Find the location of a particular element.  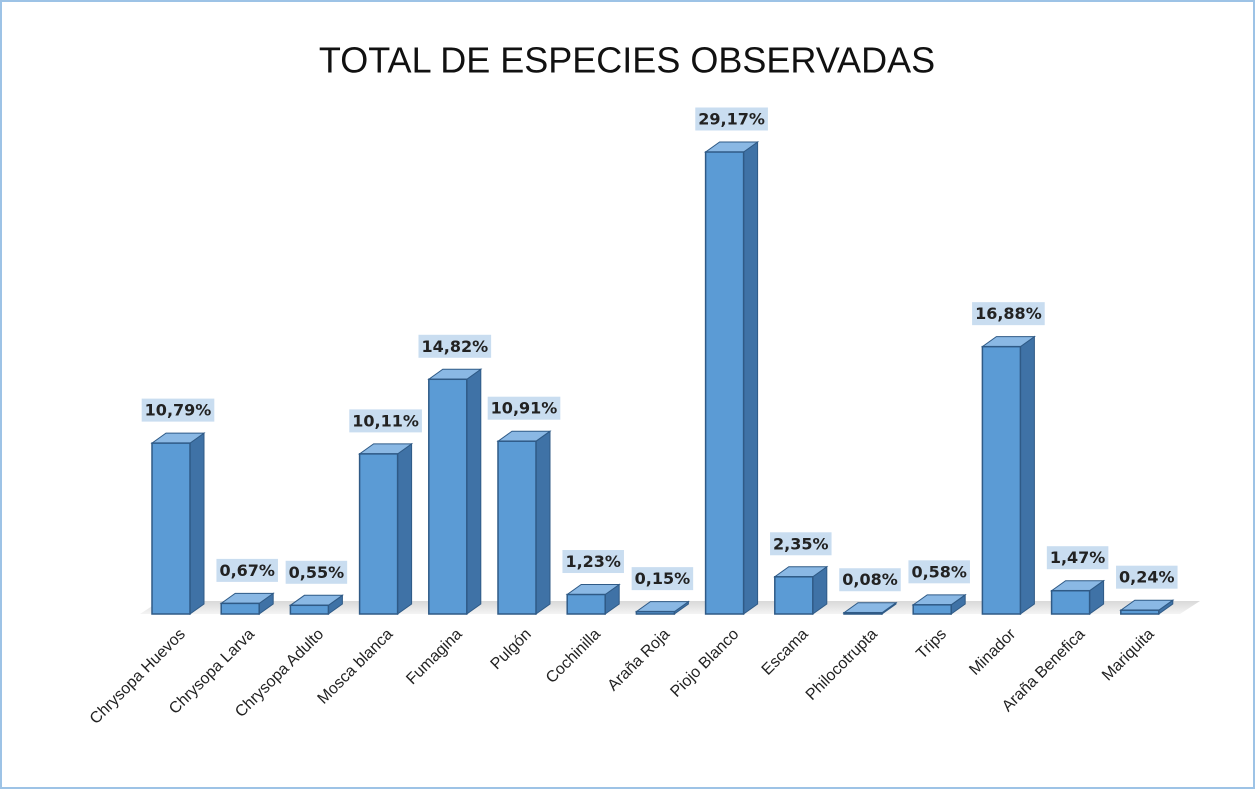

value-label: 0,67% is located at coordinates (247, 570).